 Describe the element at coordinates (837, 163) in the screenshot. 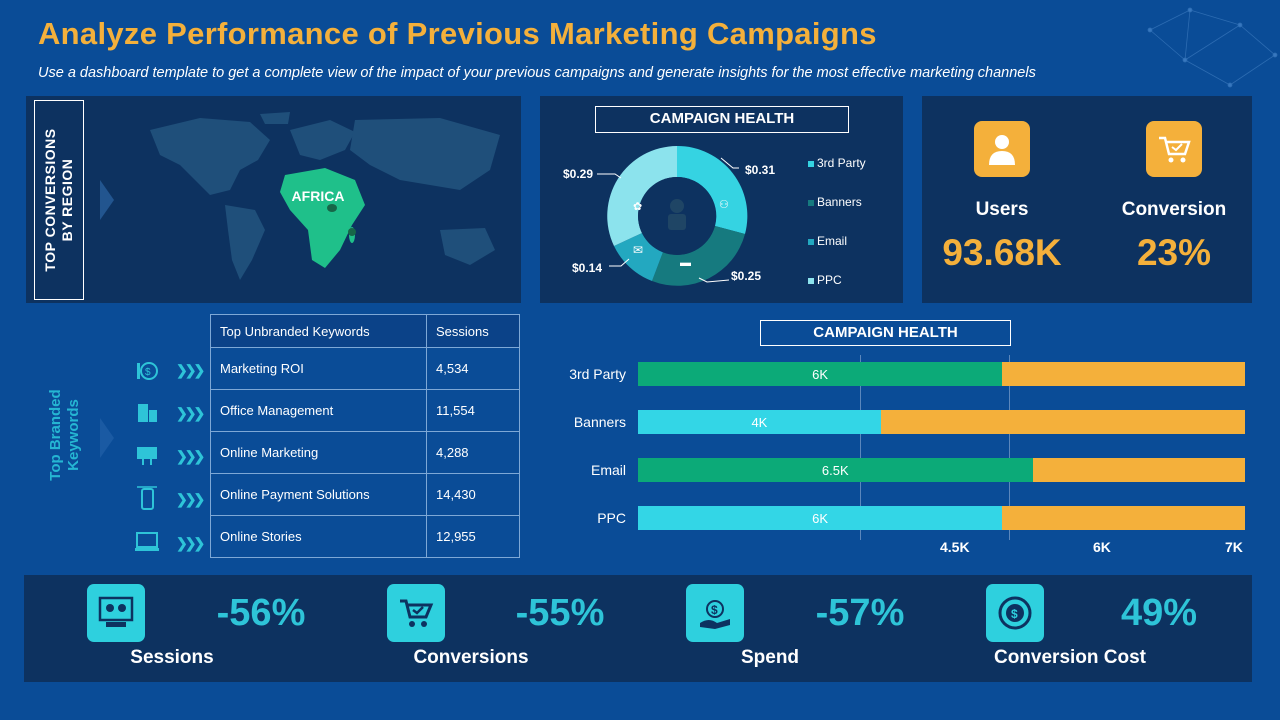

I see `legend-3rd-party: 3rd Party` at that location.